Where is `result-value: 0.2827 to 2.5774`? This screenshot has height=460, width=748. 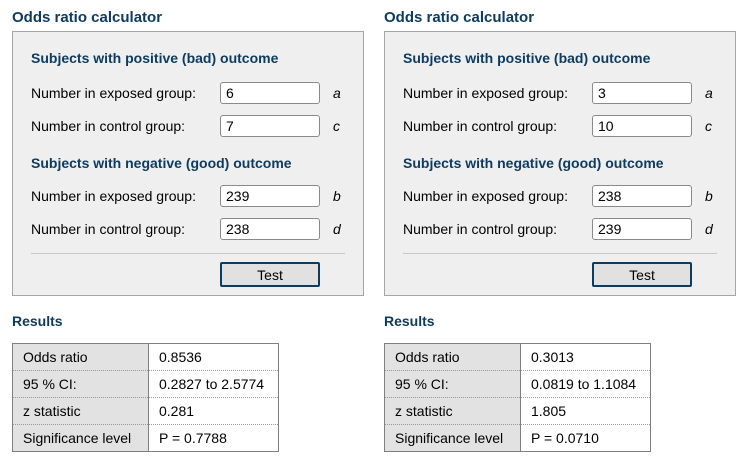
result-value: 0.2827 to 2.5774 is located at coordinates (213, 384).